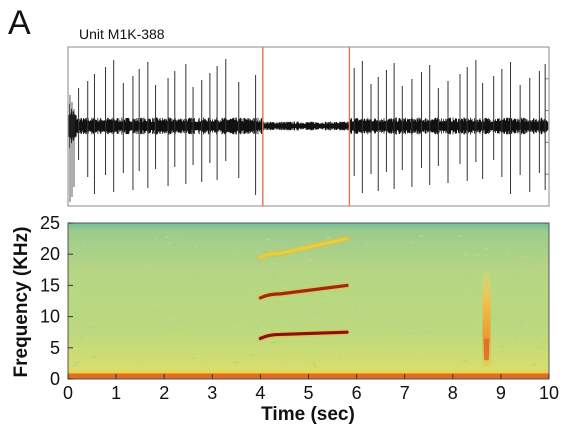  I want to click on x-tick-label: 3, so click(212, 393).